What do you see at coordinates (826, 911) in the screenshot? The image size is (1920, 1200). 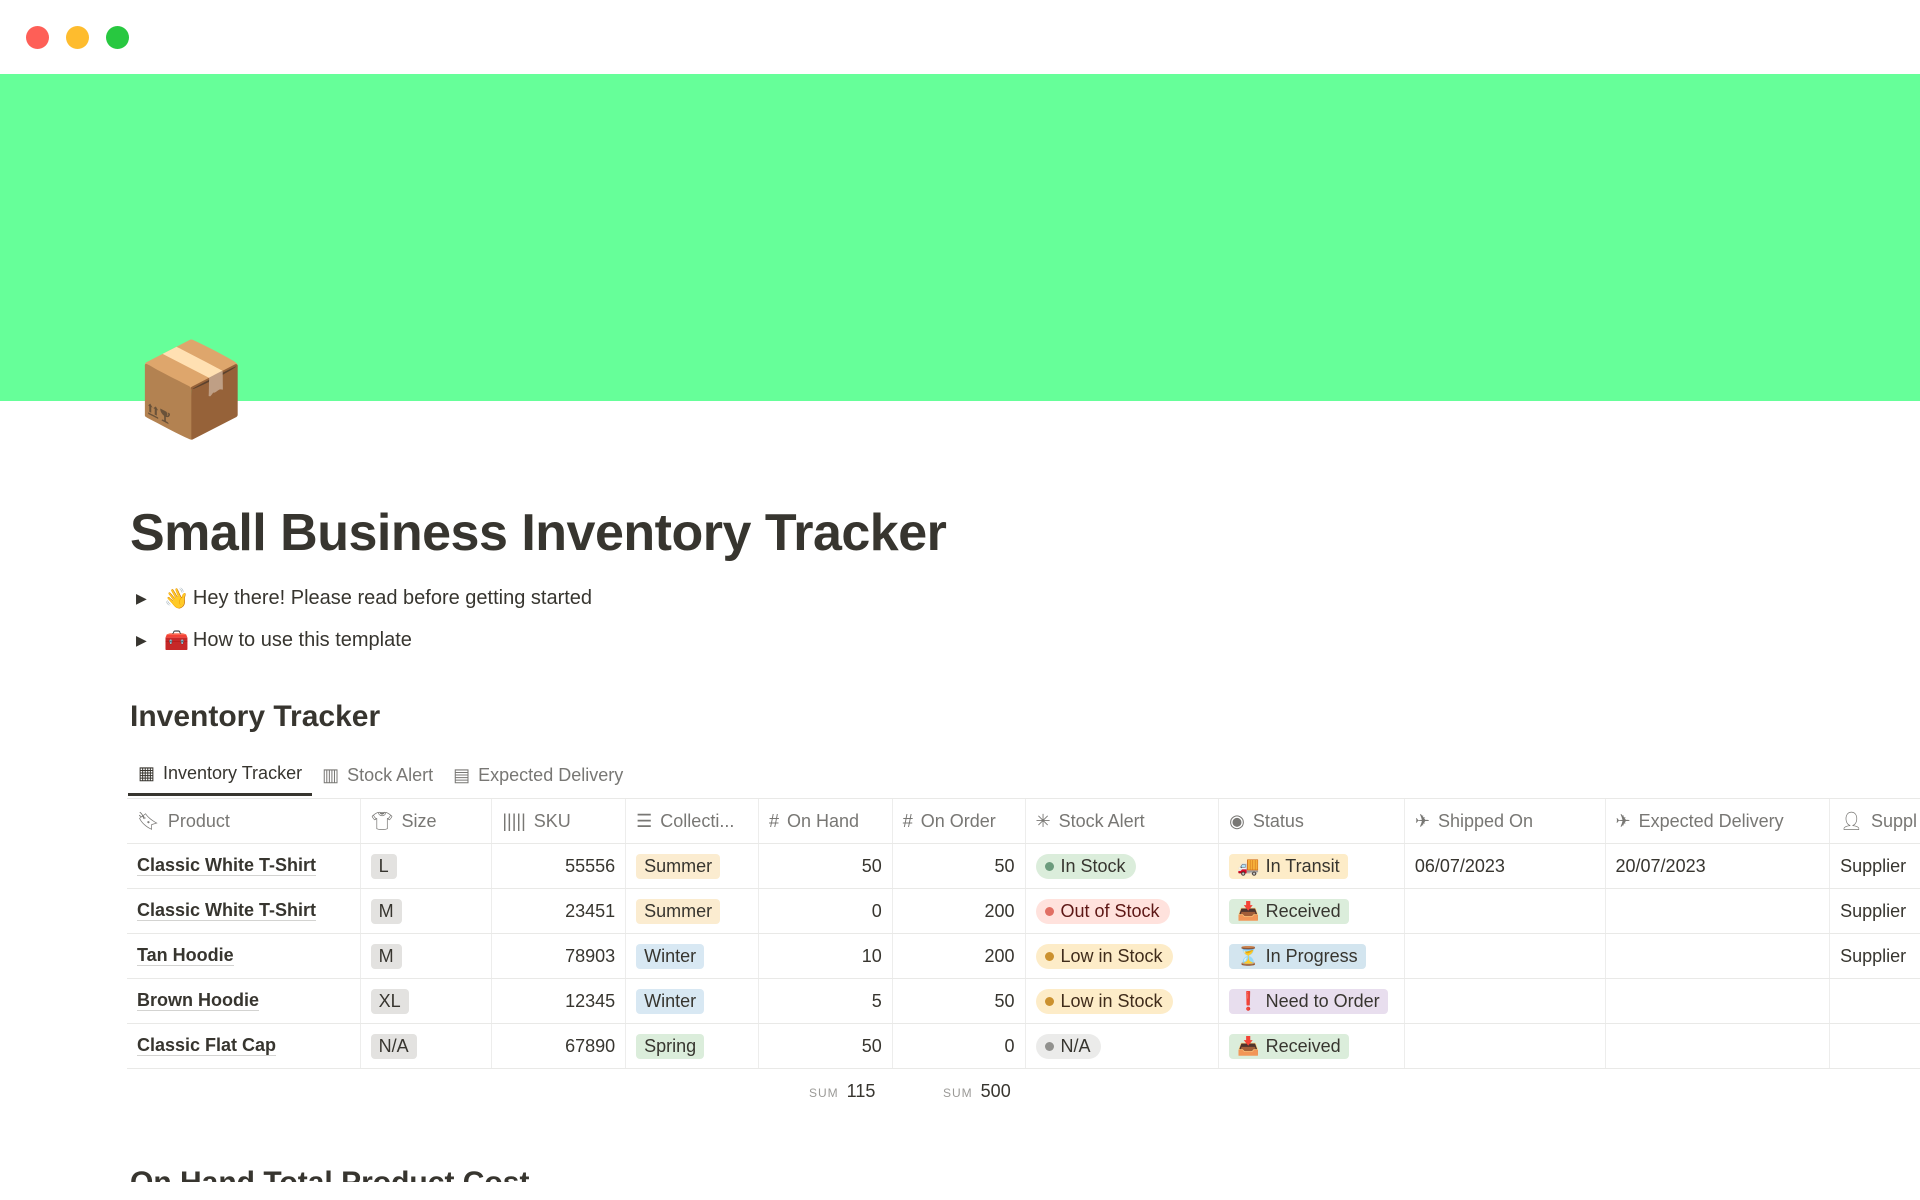 I see `on-hand-cell: 0` at bounding box center [826, 911].